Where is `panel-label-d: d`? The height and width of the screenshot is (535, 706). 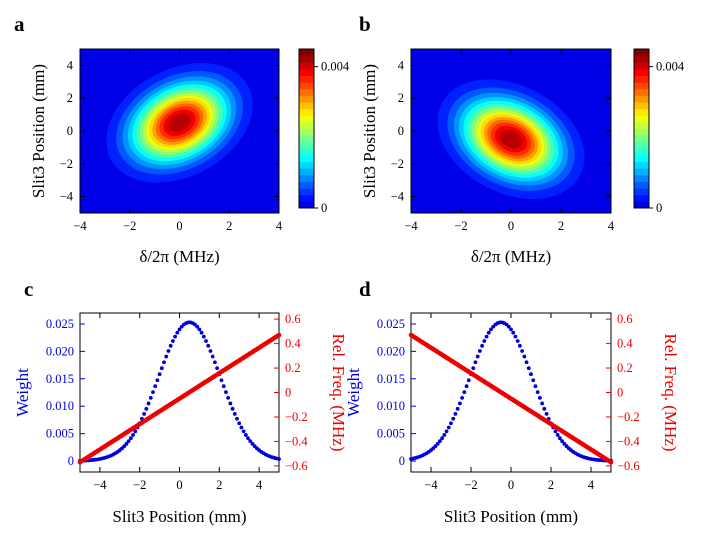
panel-label-d: d is located at coordinates (365, 289).